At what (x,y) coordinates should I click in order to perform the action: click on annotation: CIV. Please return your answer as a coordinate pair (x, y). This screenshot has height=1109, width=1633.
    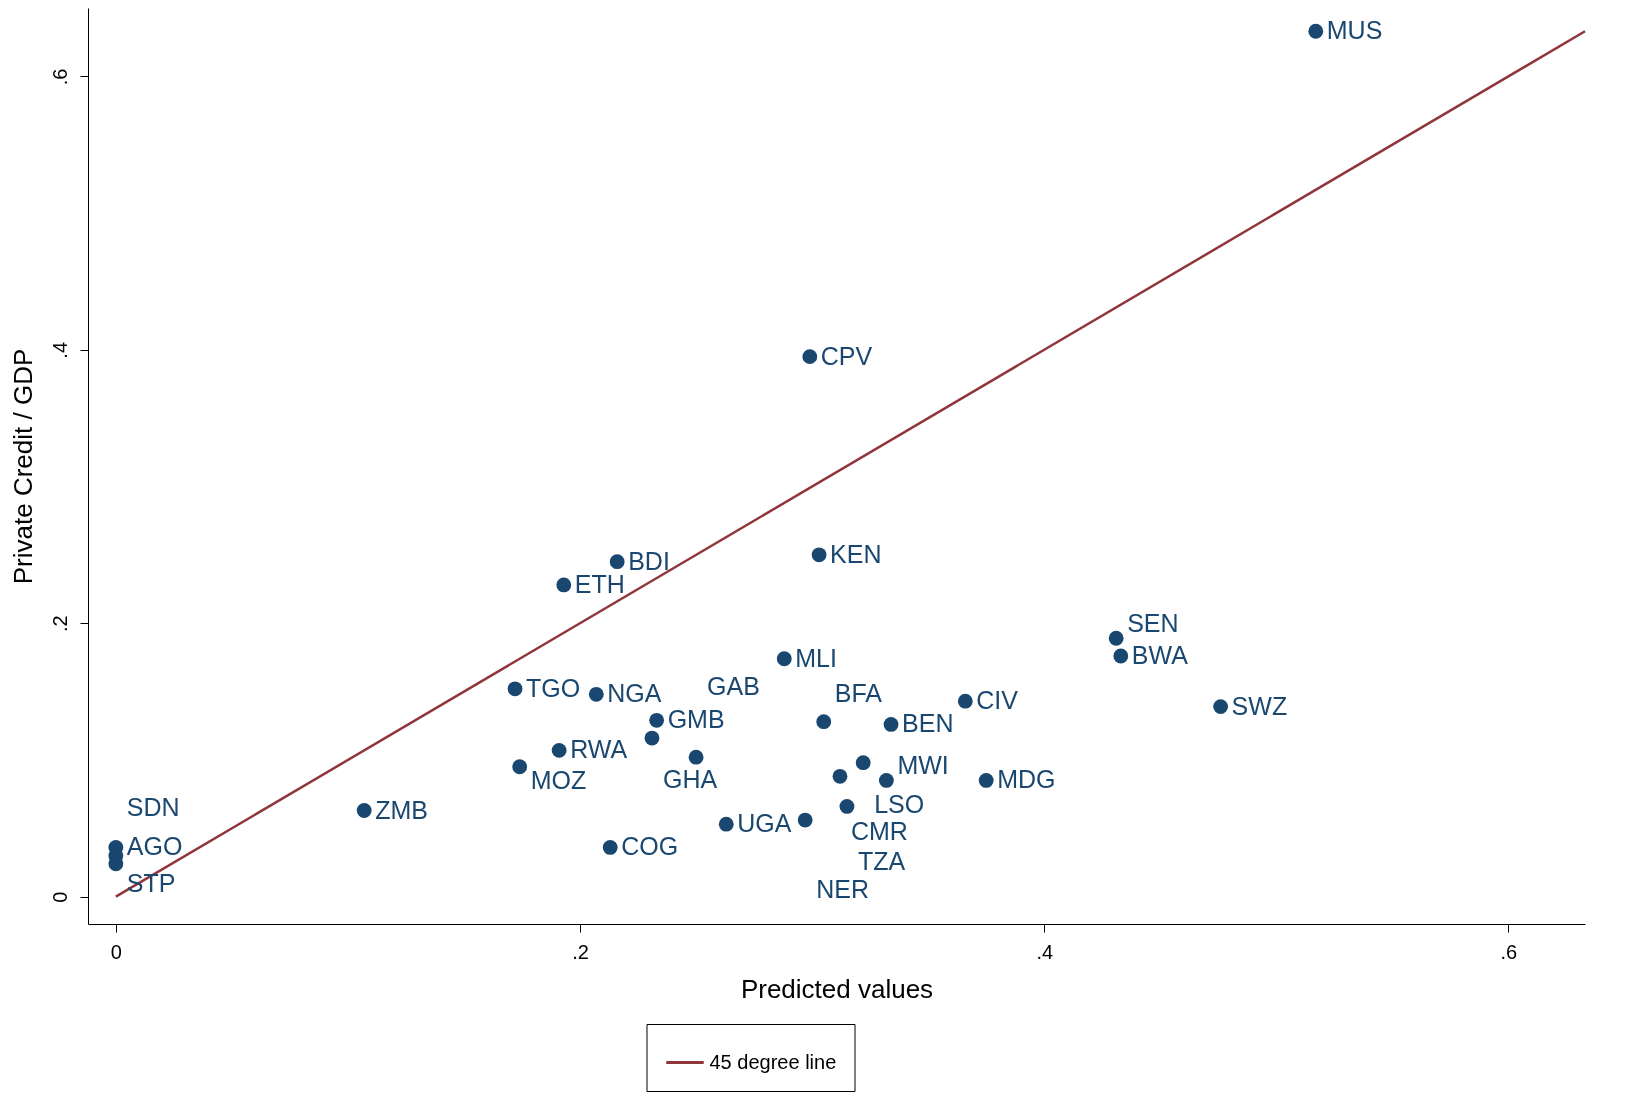
    Looking at the image, I should click on (997, 700).